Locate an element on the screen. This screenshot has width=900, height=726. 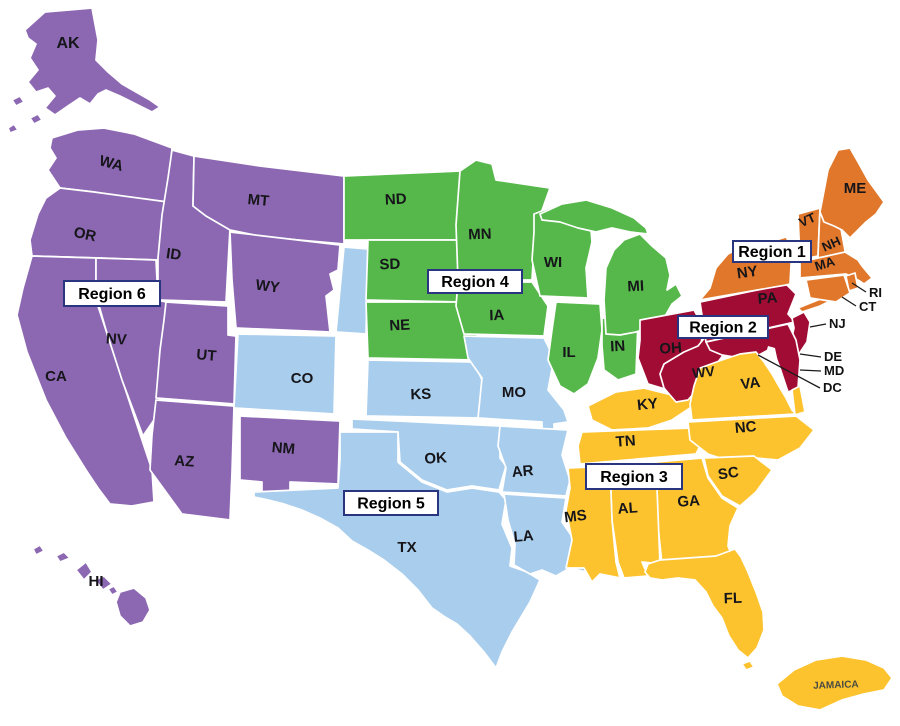
ak-isle-1-shape is located at coordinates (18, 101).